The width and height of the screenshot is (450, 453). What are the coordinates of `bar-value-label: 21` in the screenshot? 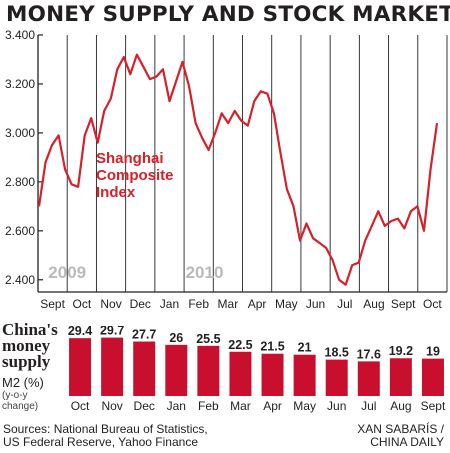 It's located at (305, 348).